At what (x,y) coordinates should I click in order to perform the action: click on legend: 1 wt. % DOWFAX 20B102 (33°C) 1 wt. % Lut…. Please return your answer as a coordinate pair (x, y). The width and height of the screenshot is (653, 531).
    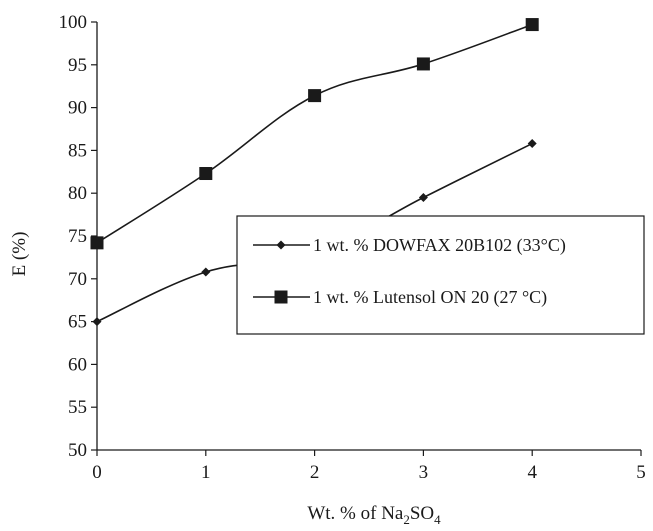
    Looking at the image, I should click on (440, 275).